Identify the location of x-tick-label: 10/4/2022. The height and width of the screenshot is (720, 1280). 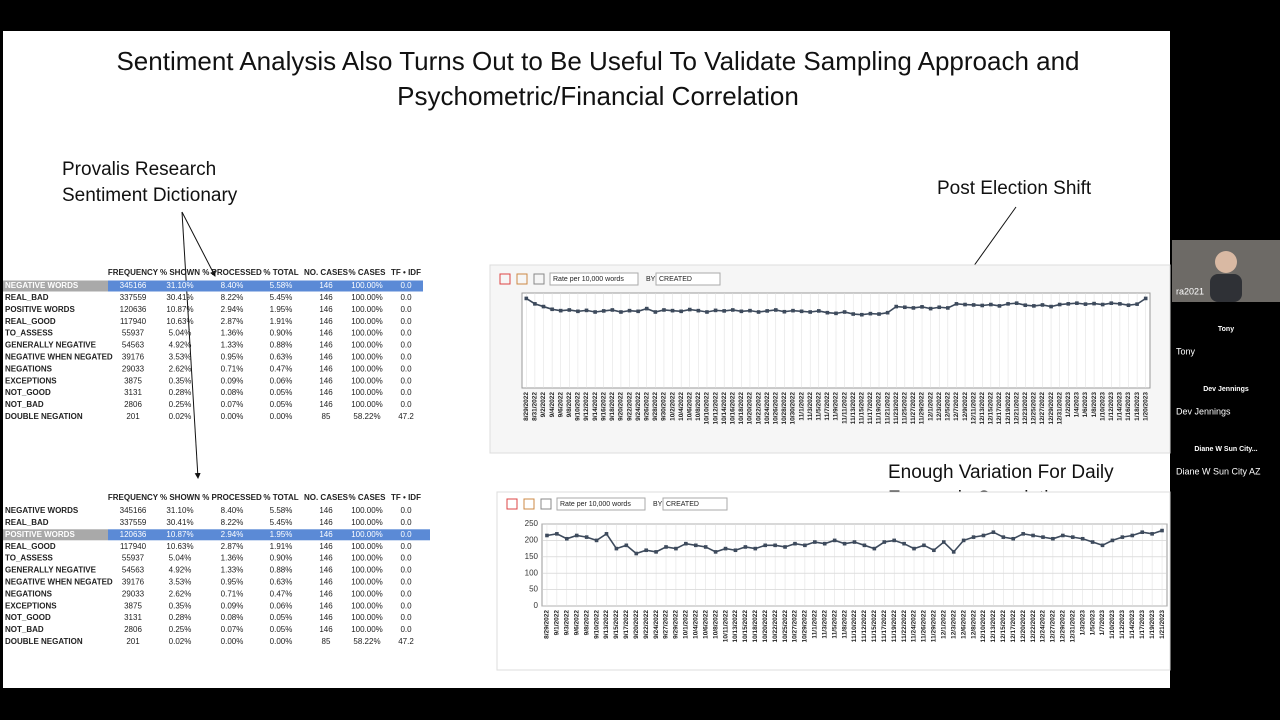
(681, 406).